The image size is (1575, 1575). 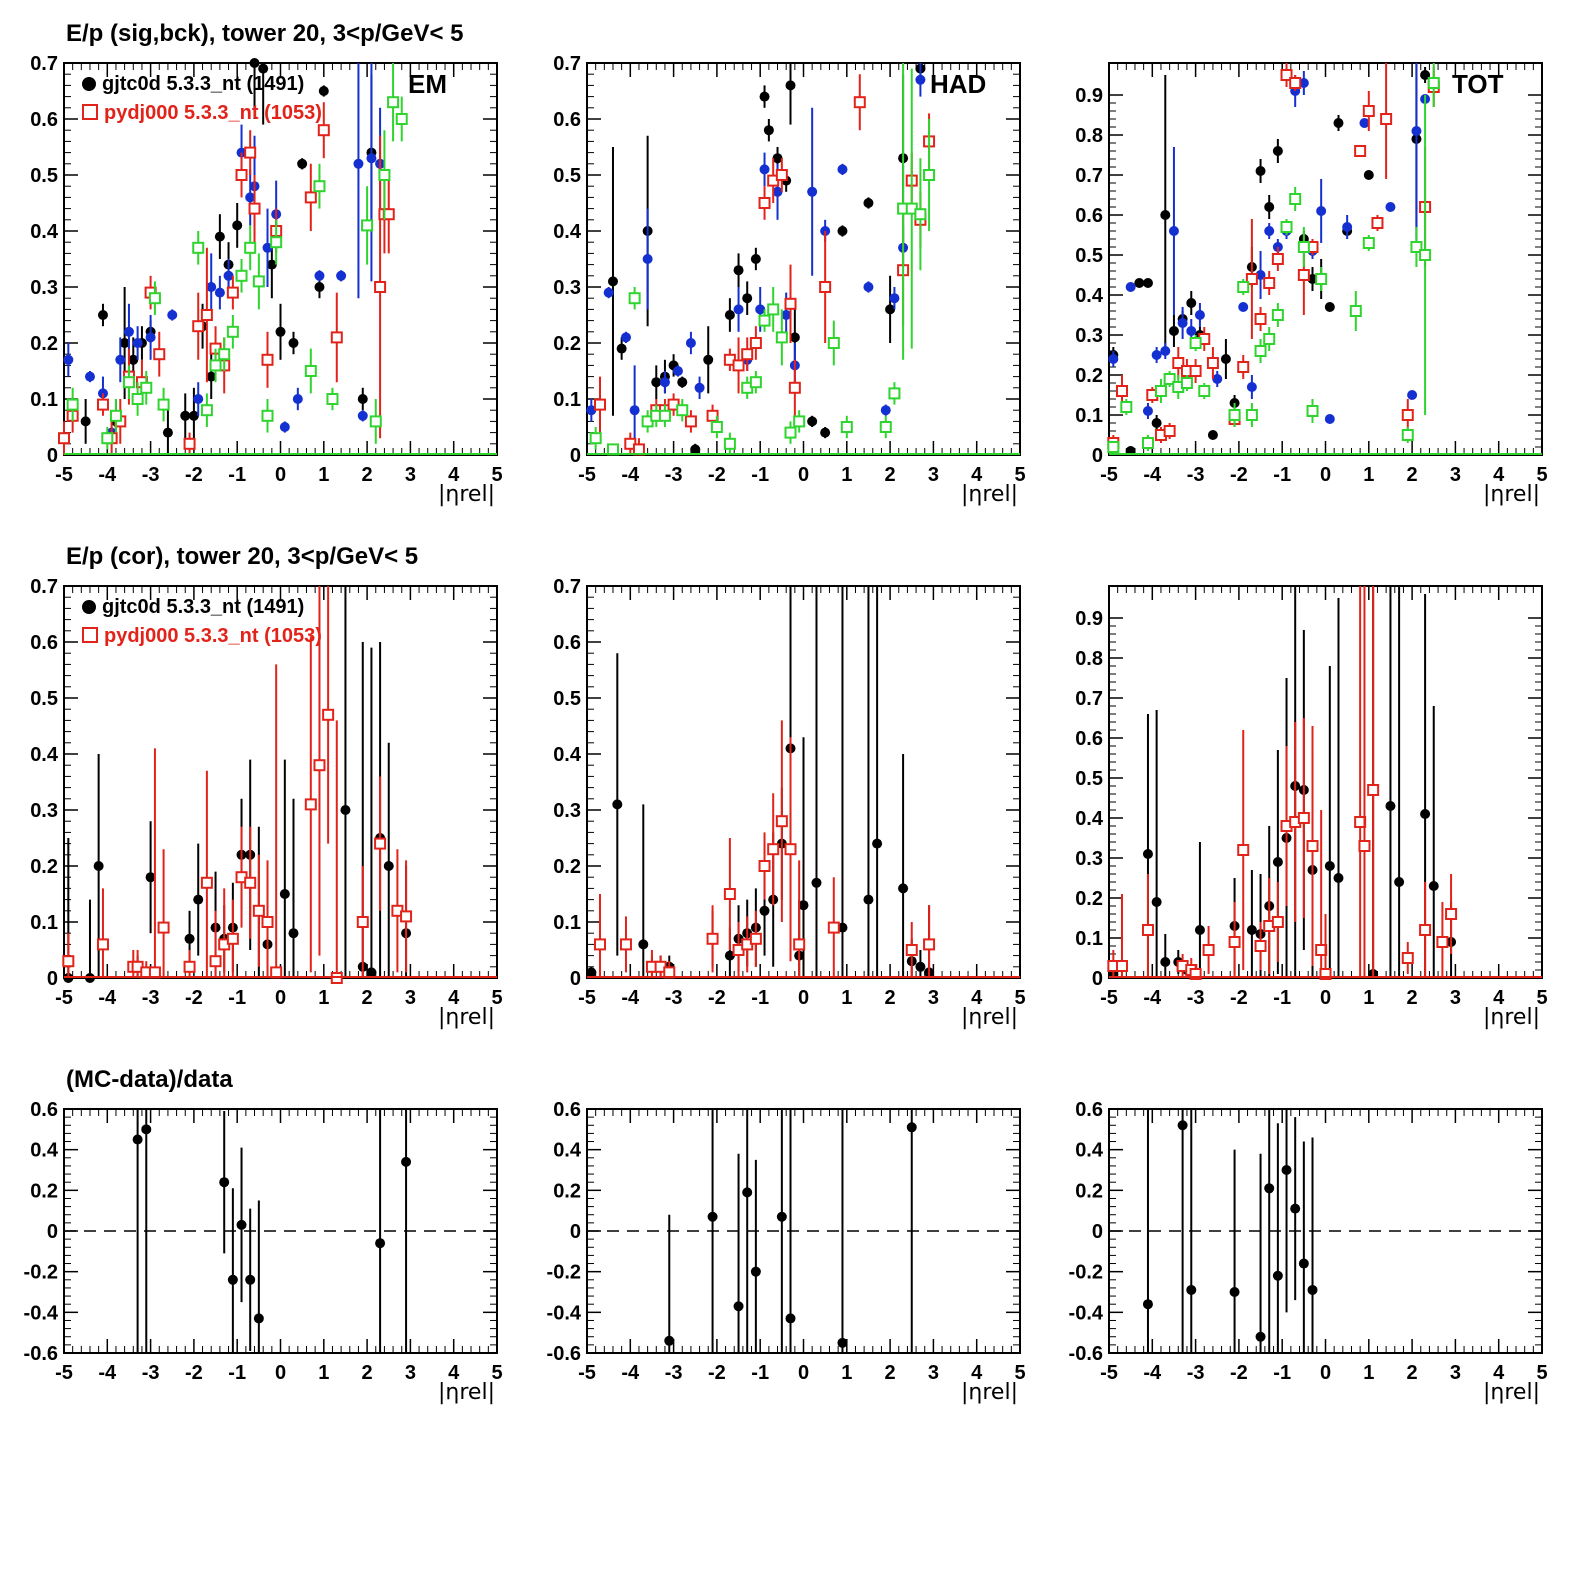 I want to click on y-tick-label: 0.9, so click(x=1089, y=619).